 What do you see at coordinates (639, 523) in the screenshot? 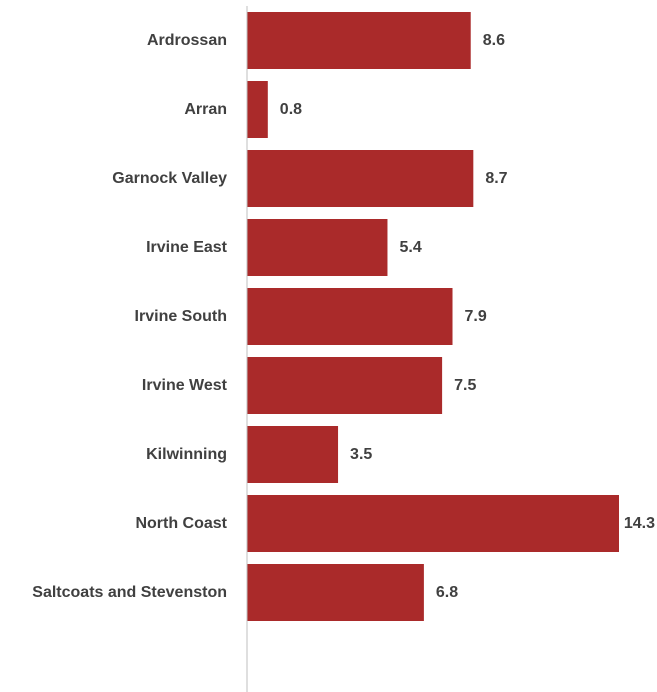
I see `value-label-7: 14.3` at bounding box center [639, 523].